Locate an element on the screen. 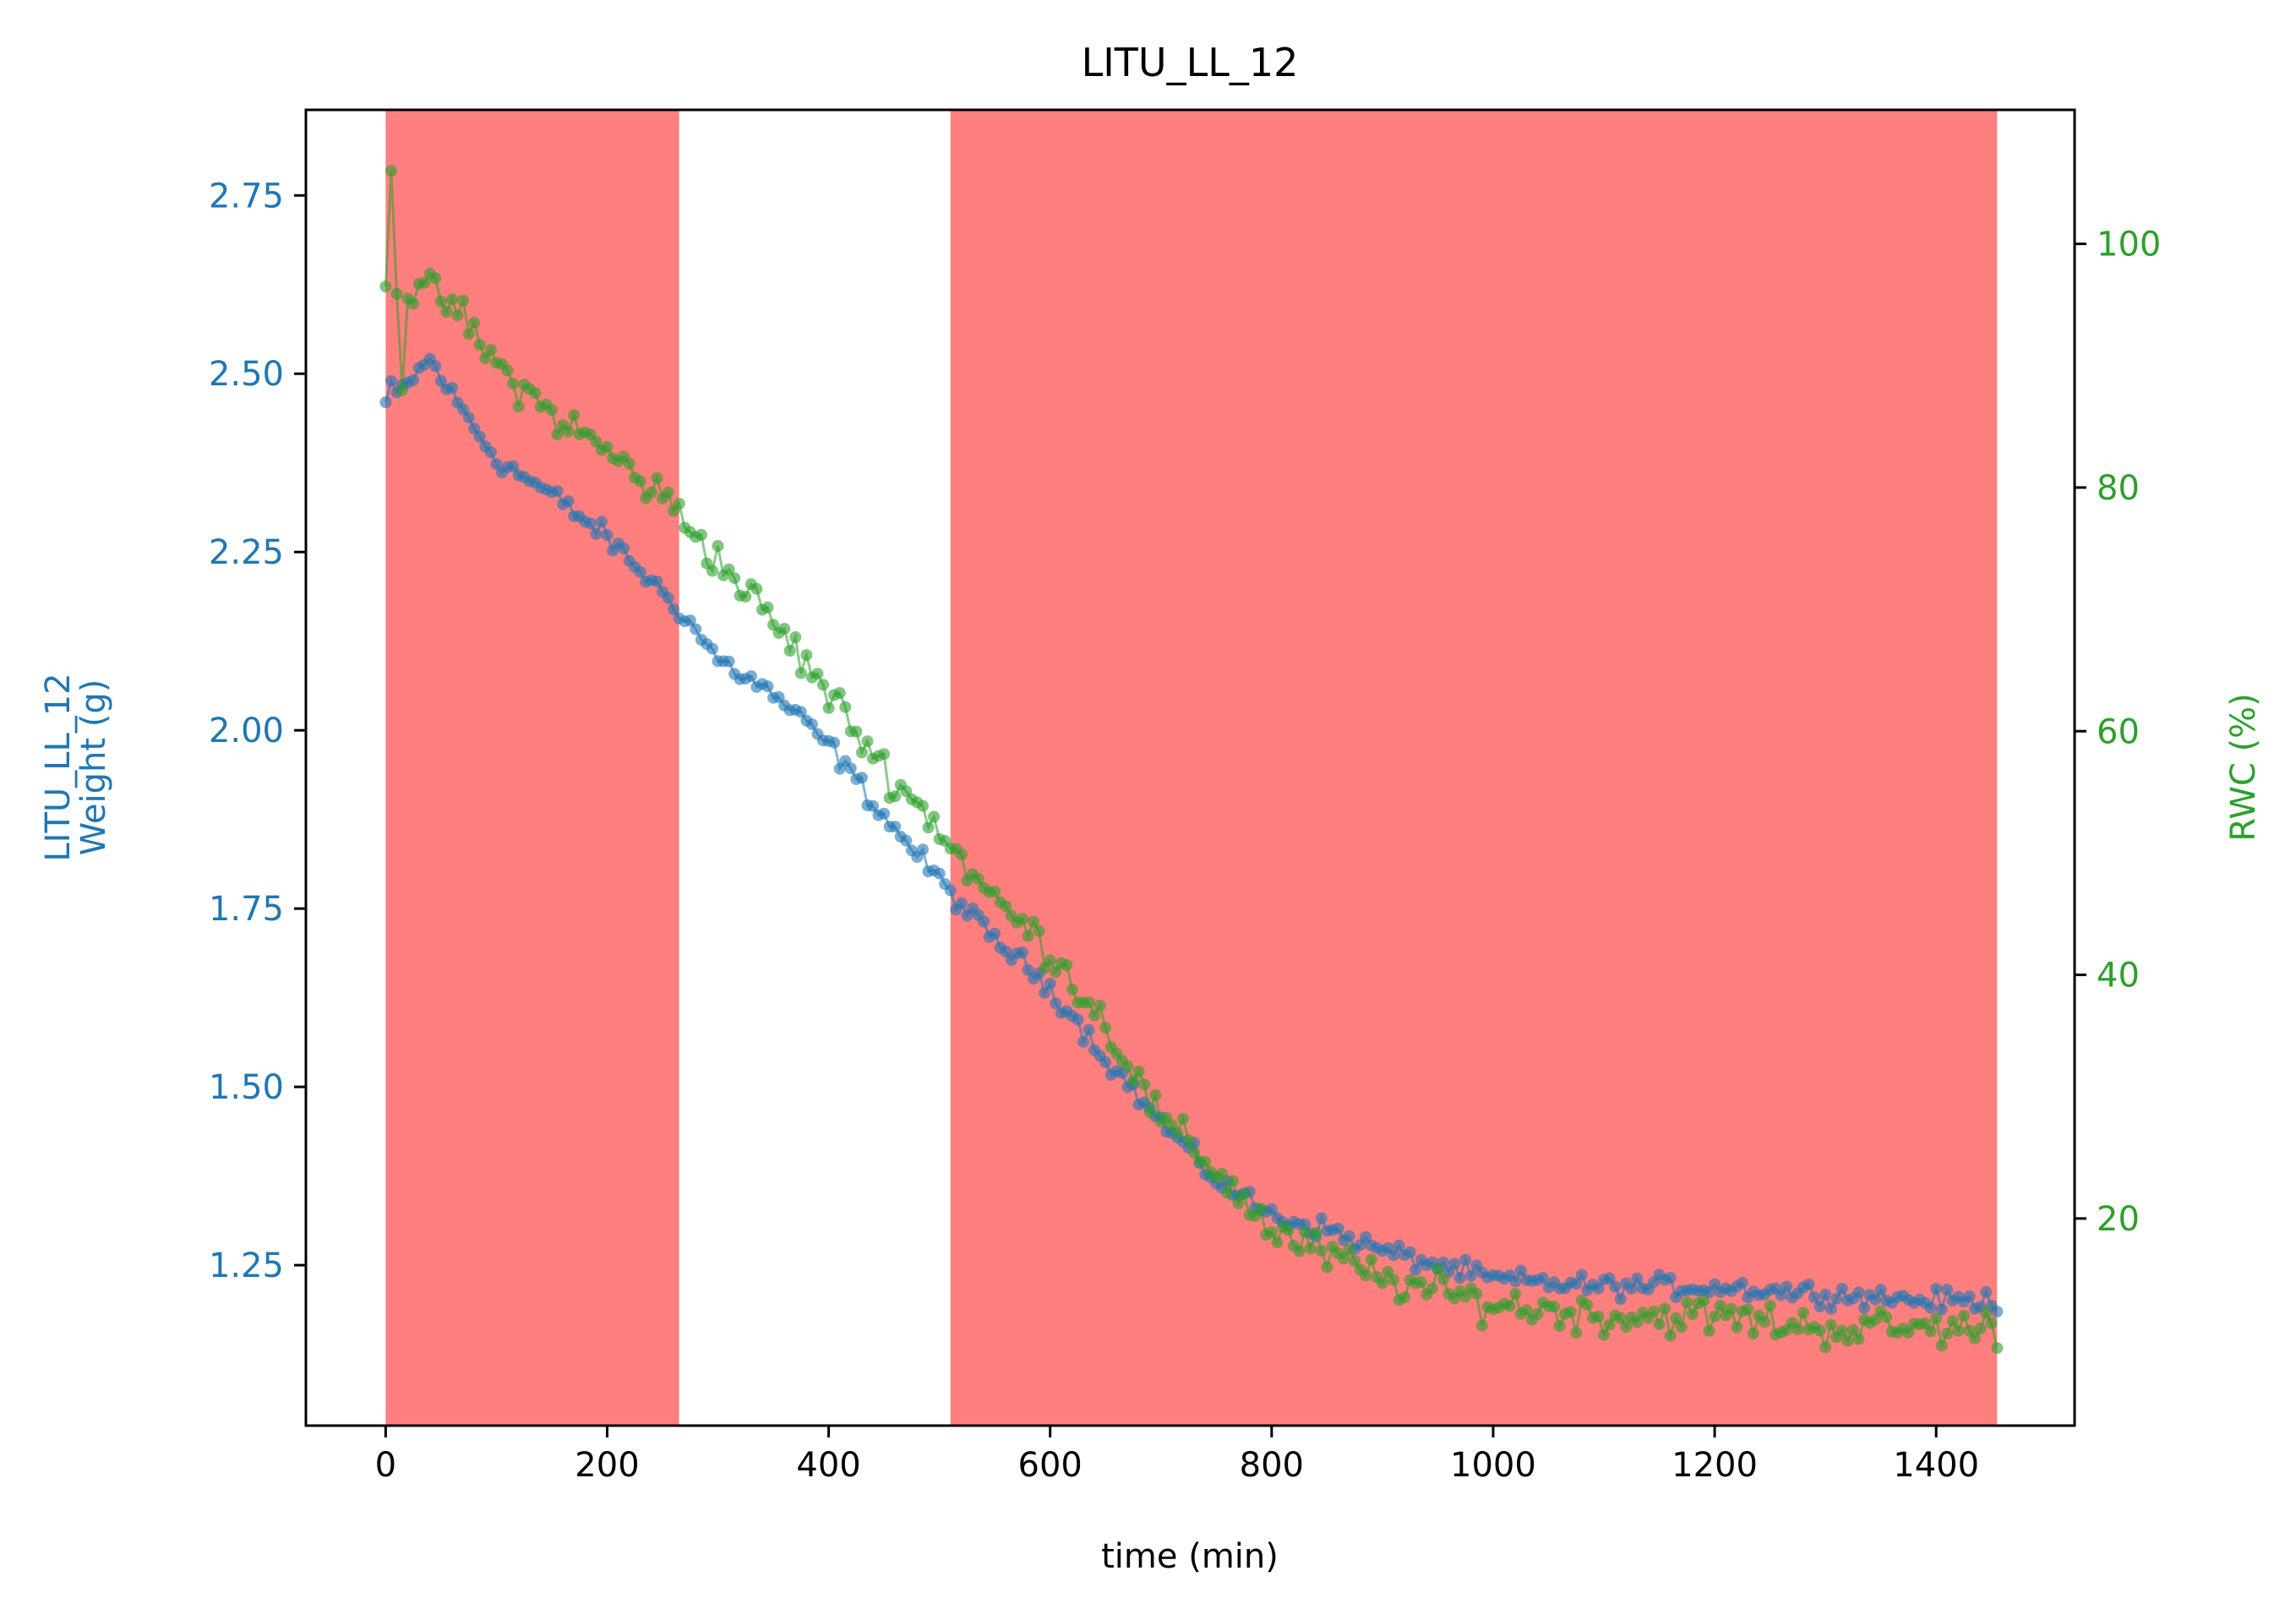  x-tick-label: 200 is located at coordinates (607, 1466).